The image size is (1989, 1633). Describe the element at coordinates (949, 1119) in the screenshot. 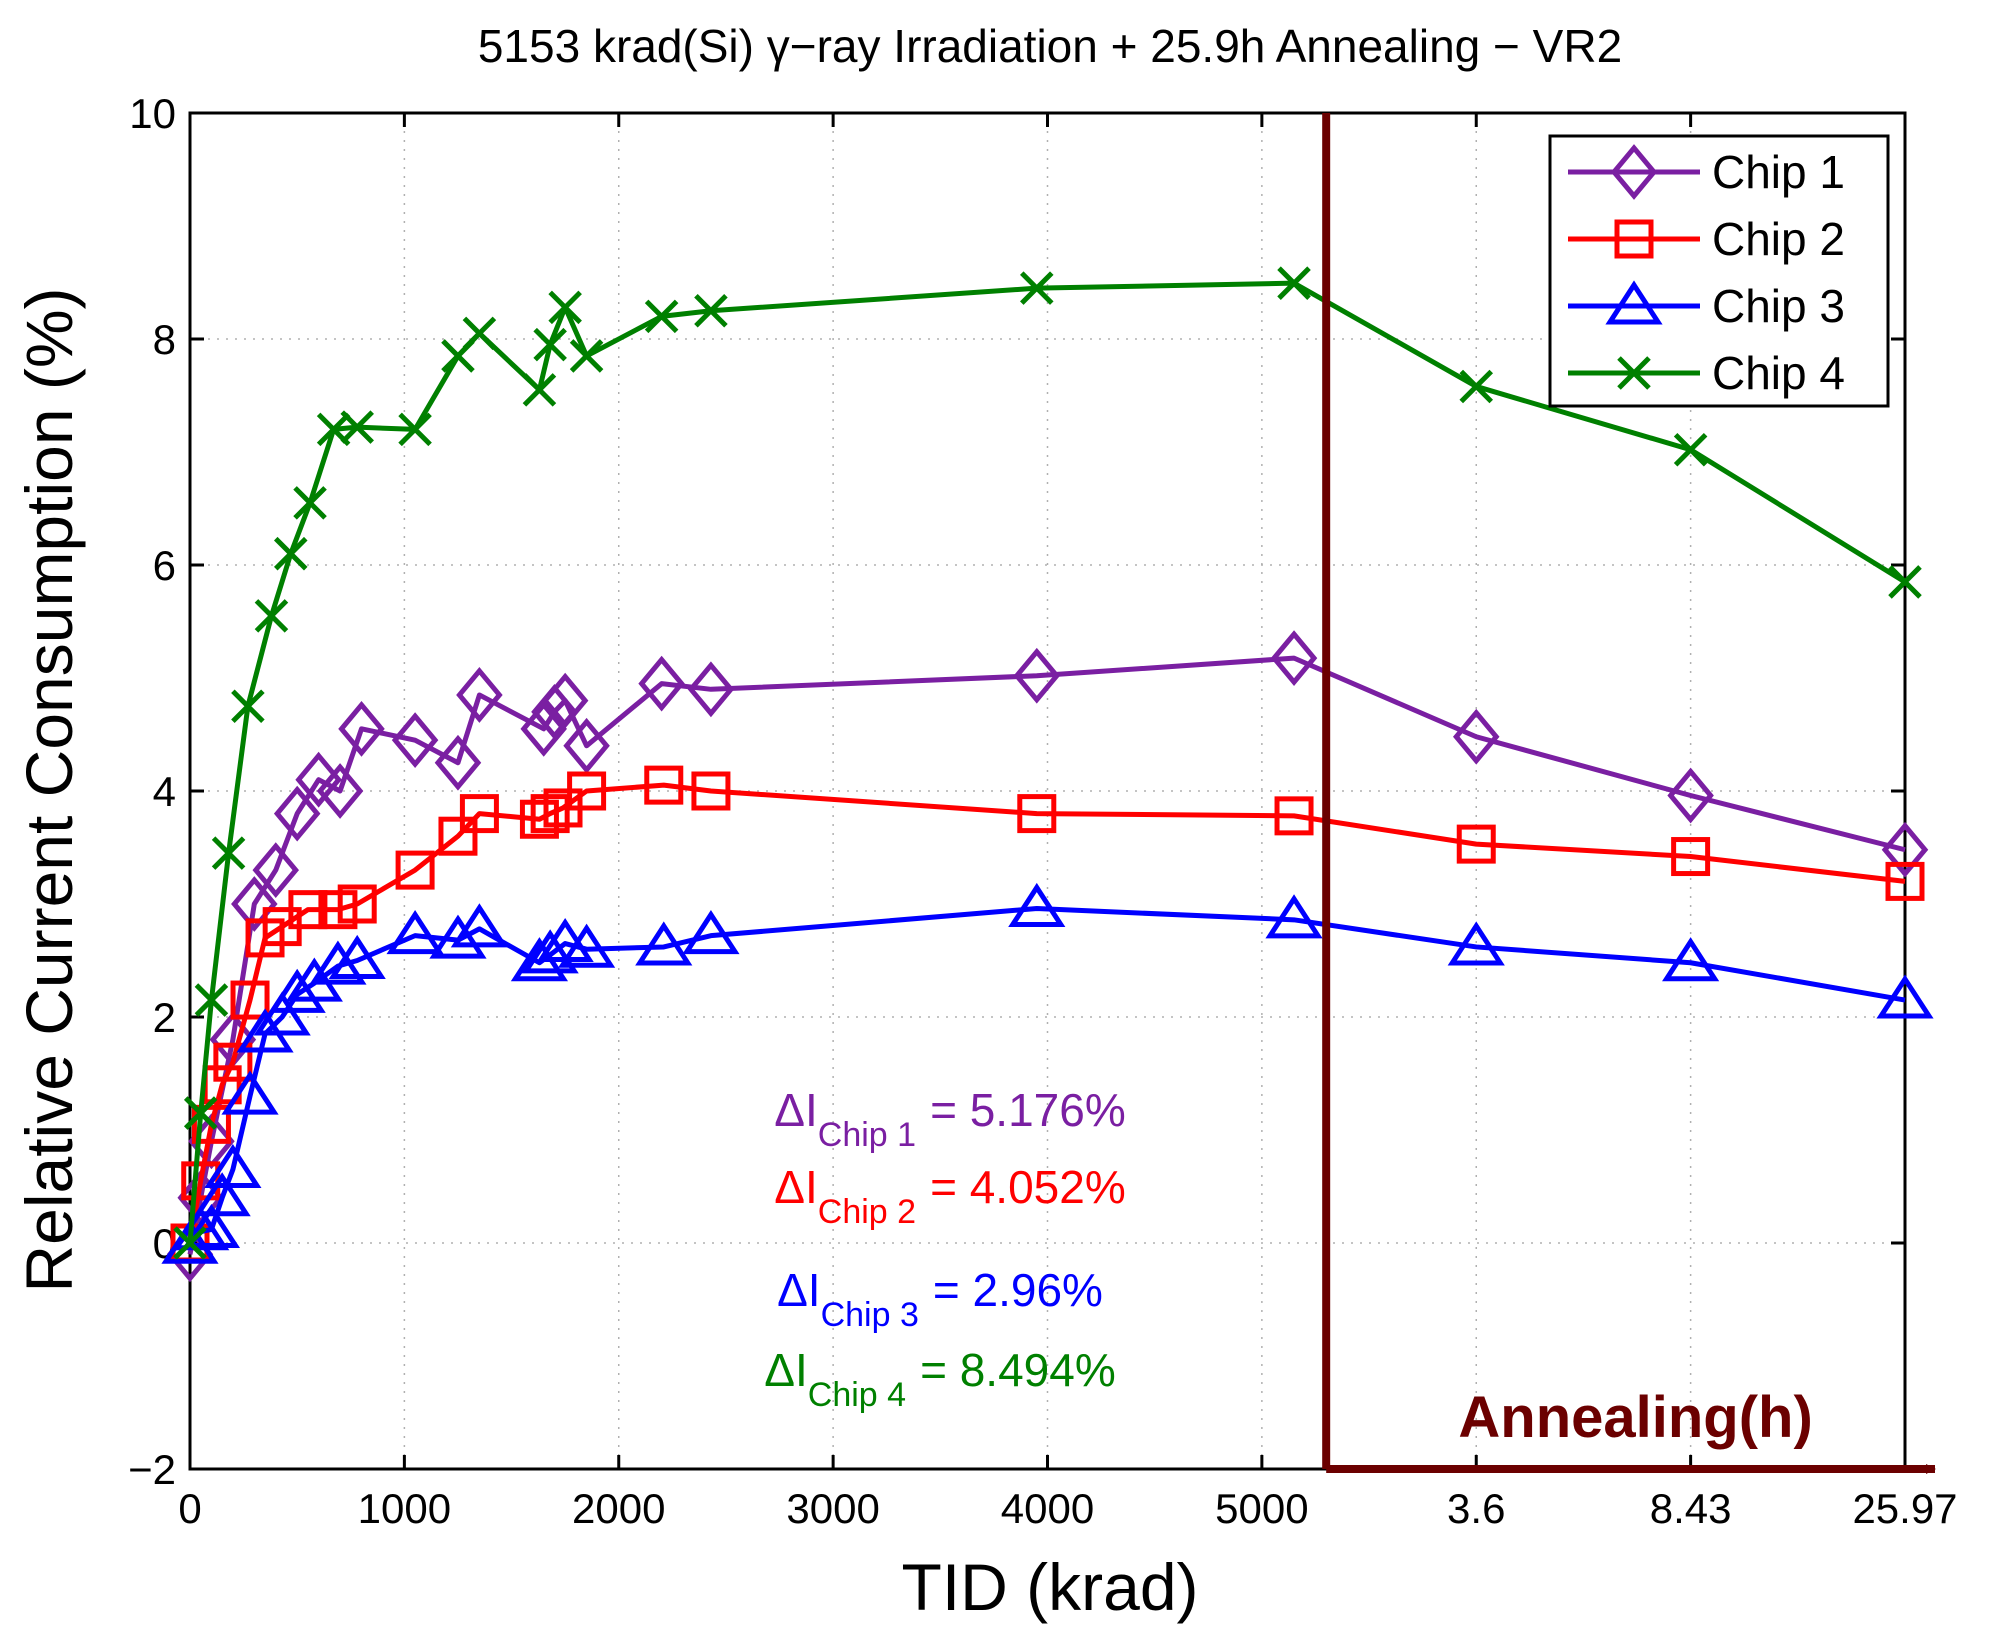

I see `annotation-chip-1: ΔIChip 1 = 5.176%` at that location.